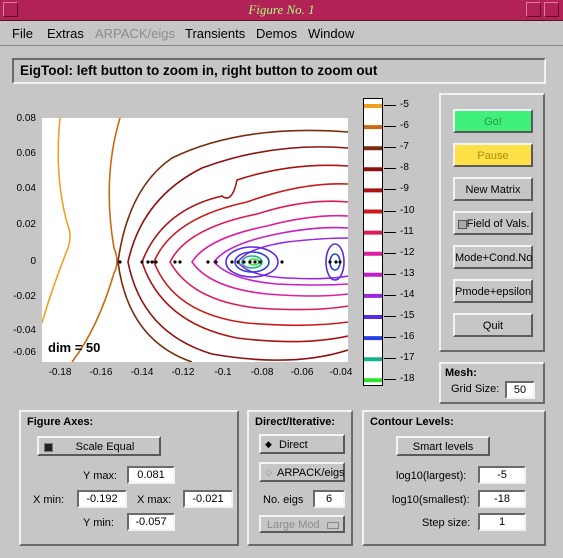  I want to click on mesh-panel: Mesh: Grid Size: 50, so click(492, 383).